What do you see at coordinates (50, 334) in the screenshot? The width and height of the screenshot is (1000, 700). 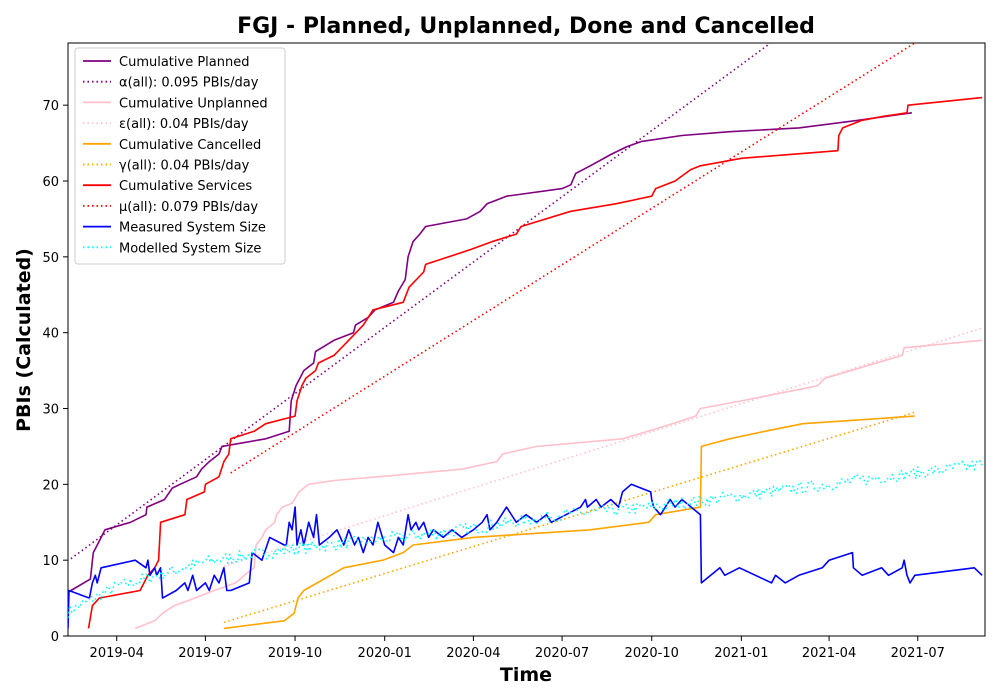 I see `y-tick-label: 40` at bounding box center [50, 334].